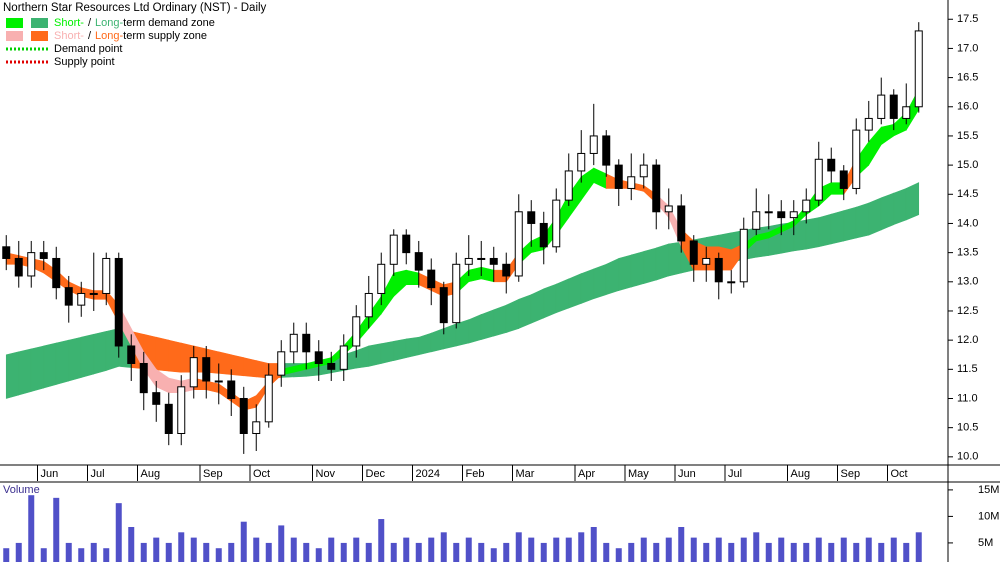  I want to click on y-tick-label: 12.5, so click(967, 311).